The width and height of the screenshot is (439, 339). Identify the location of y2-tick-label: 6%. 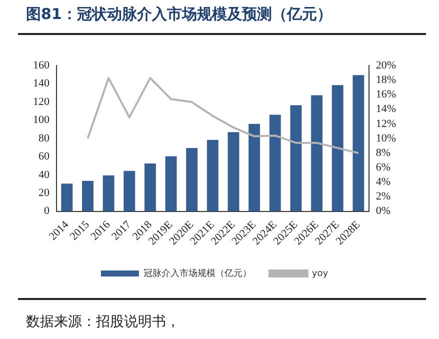
(383, 168).